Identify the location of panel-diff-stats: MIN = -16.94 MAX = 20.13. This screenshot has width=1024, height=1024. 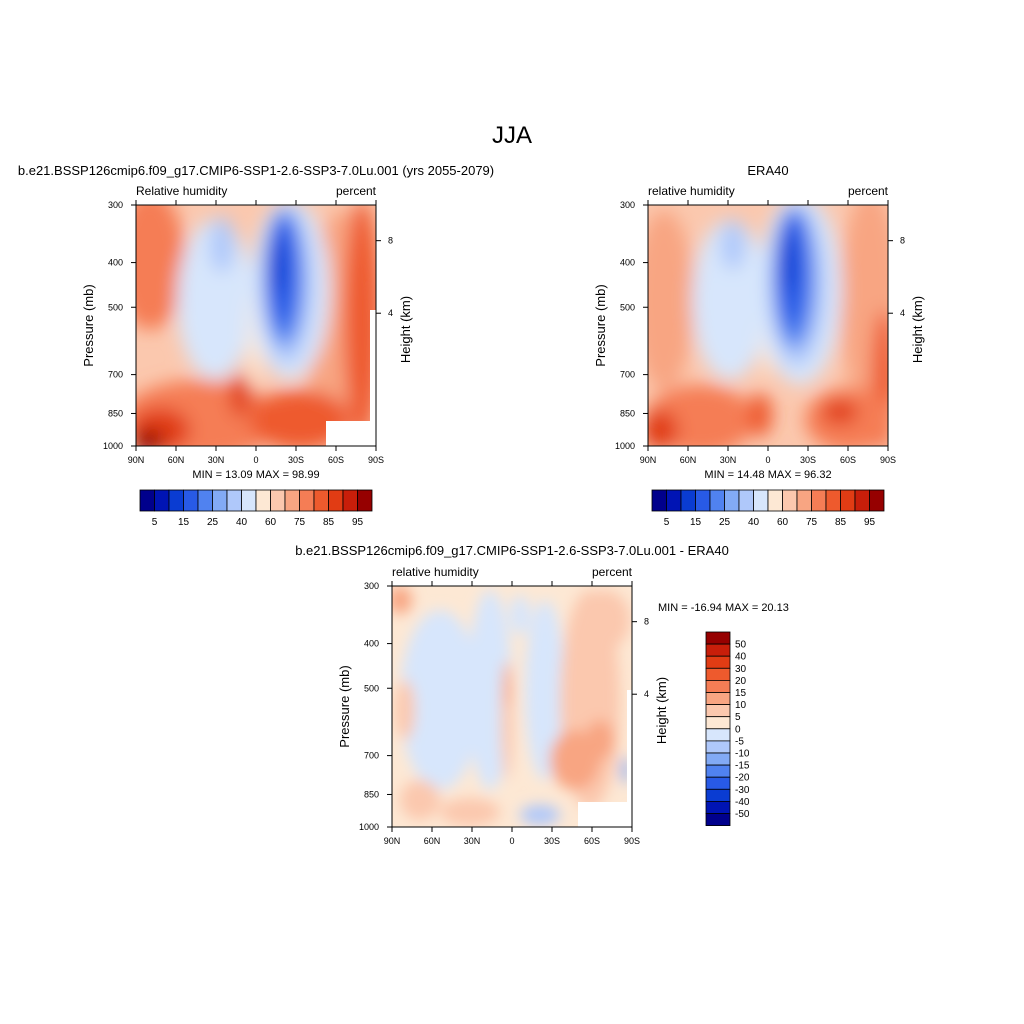
(723, 608).